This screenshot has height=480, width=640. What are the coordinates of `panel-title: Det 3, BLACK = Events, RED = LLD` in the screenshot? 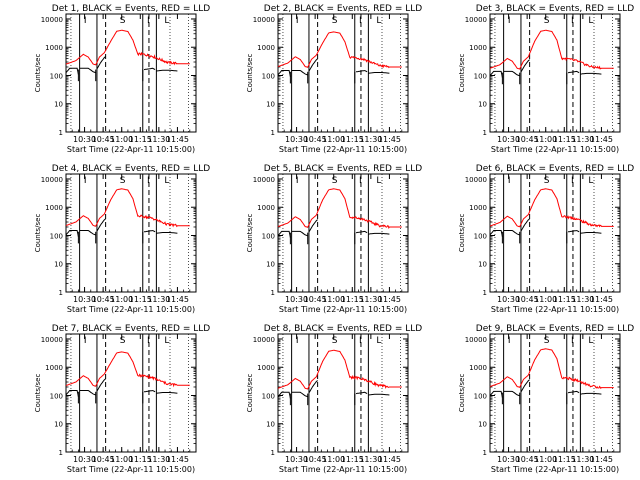 It's located at (555, 9).